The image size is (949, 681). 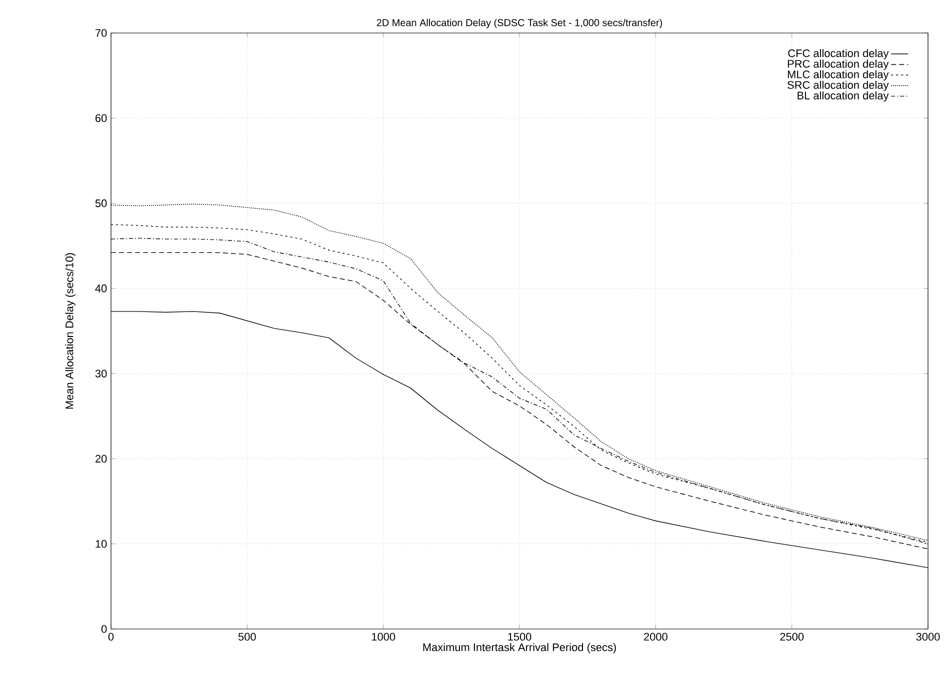 I want to click on legend-label: BL allocation delay, so click(x=843, y=96).